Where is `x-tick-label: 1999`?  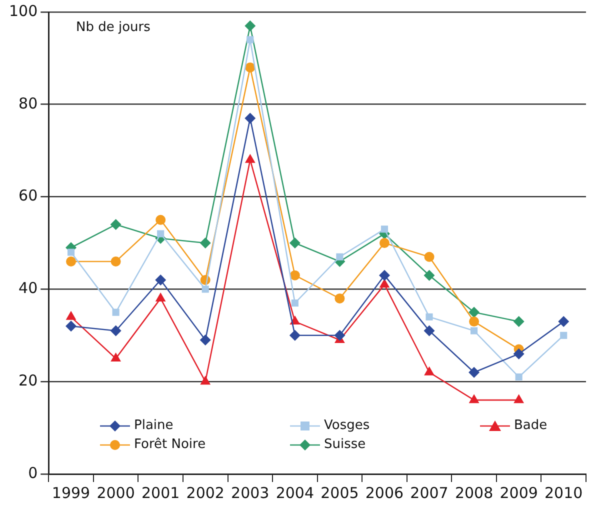
x-tick-label: 1999 is located at coordinates (71, 493).